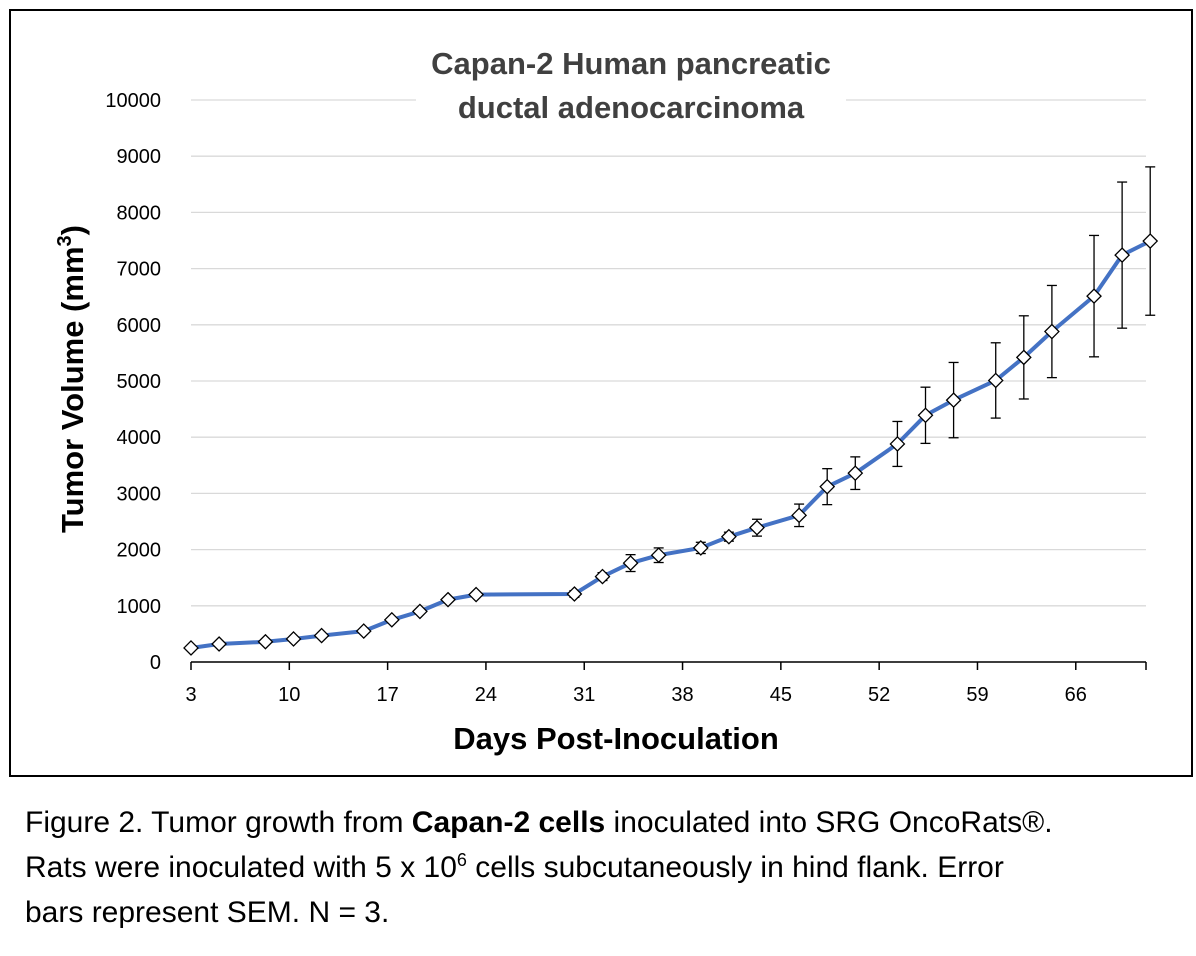 The width and height of the screenshot is (1196, 956). What do you see at coordinates (508, 822) in the screenshot?
I see `caption-bold: Capan-2 cells` at bounding box center [508, 822].